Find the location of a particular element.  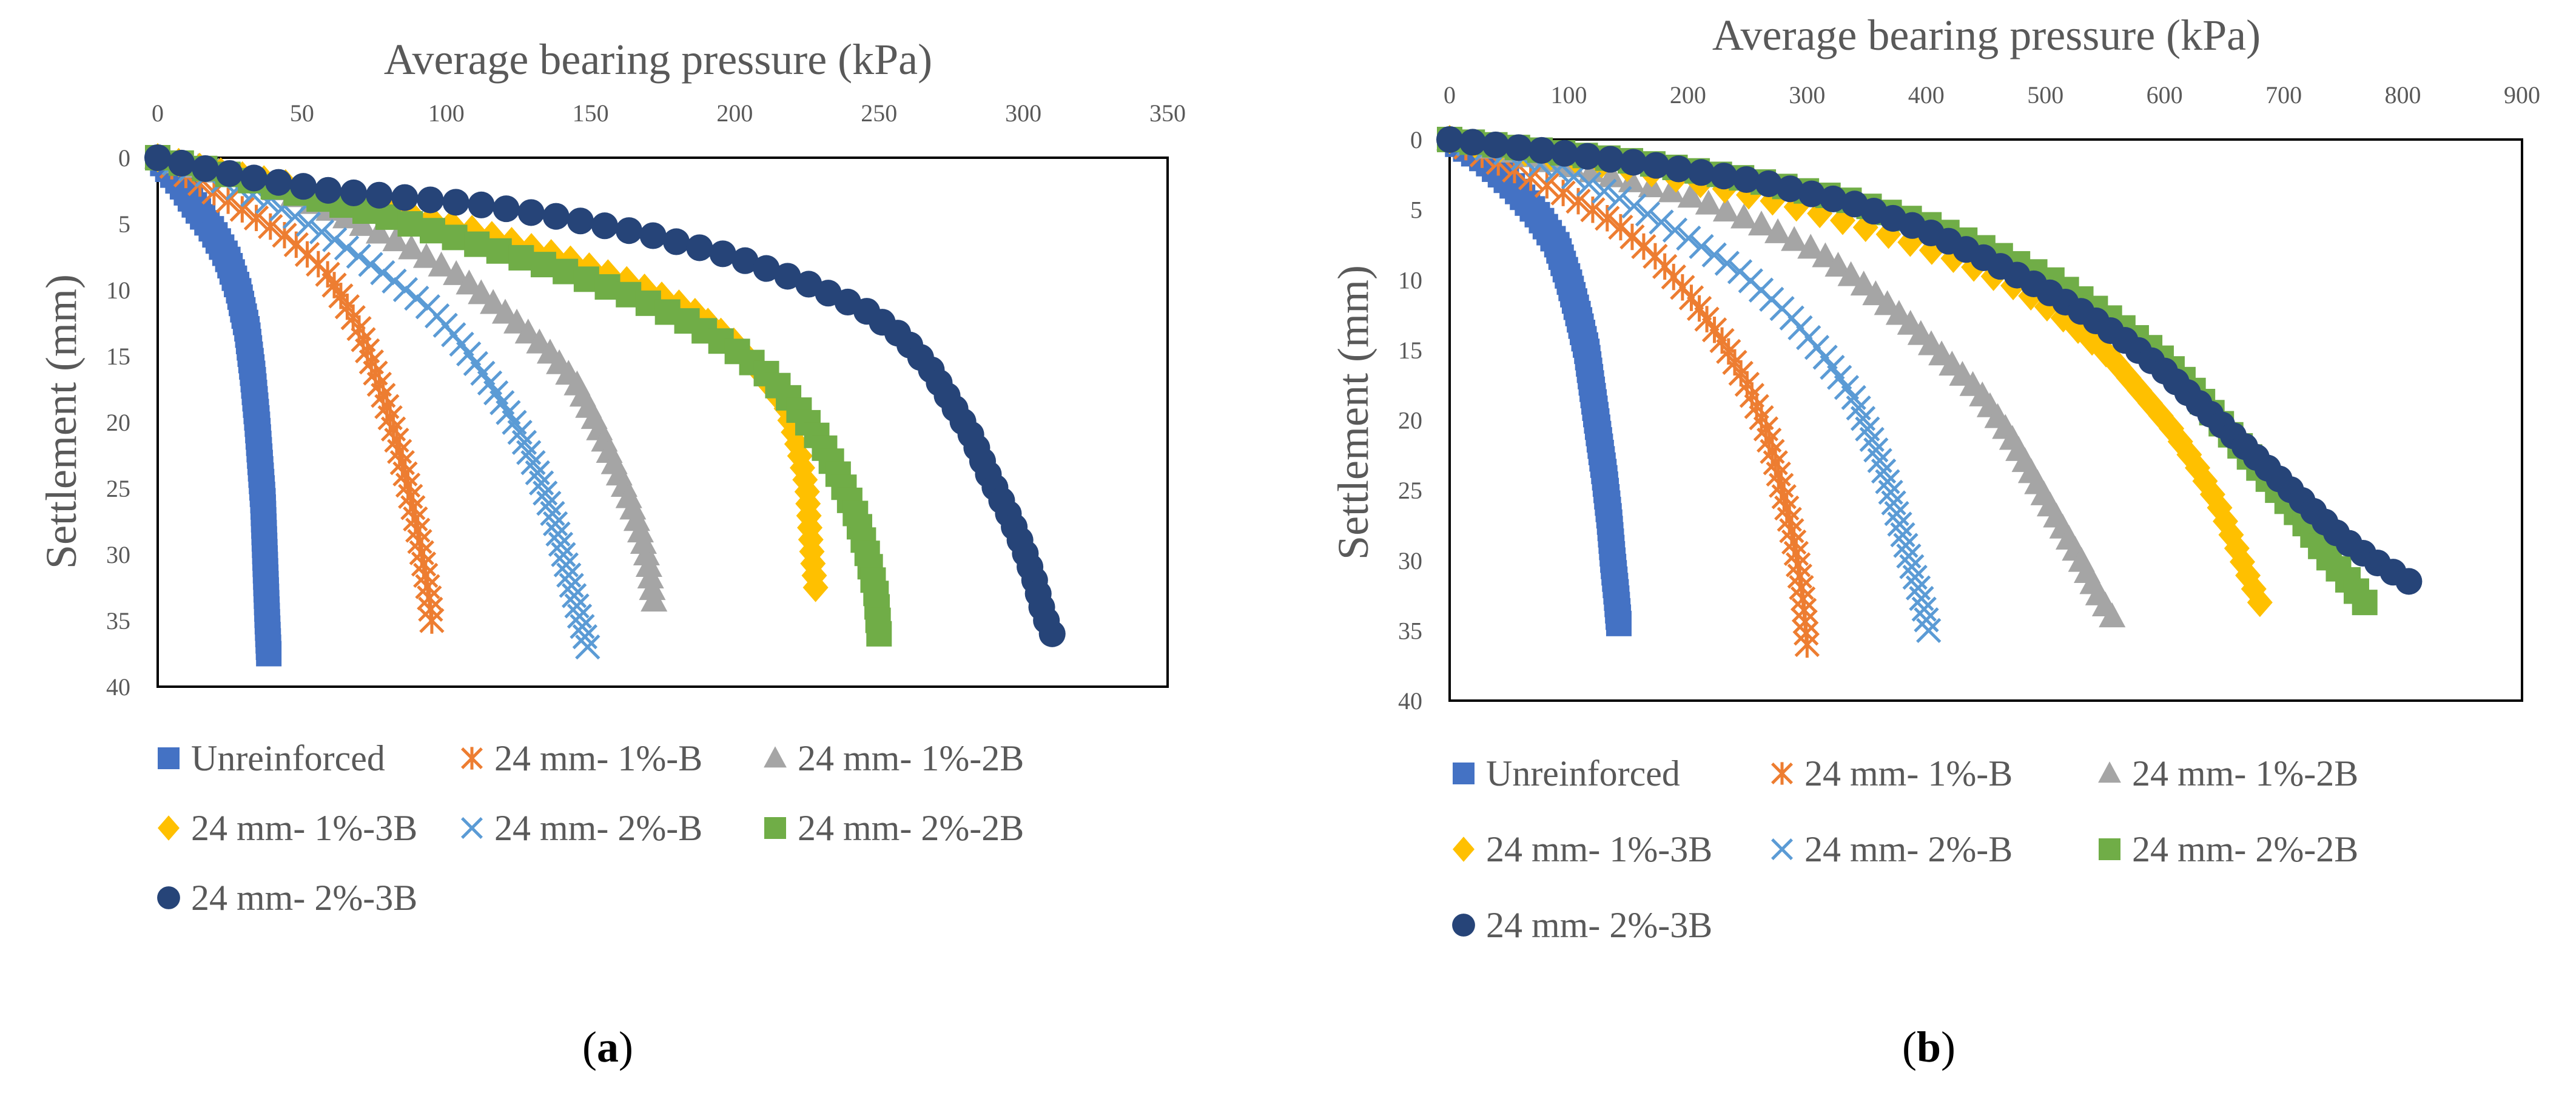

y-axis-title-b: Settlement (mm) is located at coordinates (1353, 412).